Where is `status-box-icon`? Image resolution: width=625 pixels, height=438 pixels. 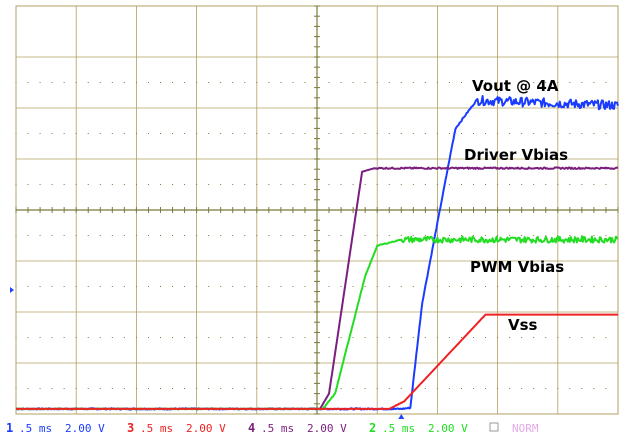 status-box-icon is located at coordinates (494, 427).